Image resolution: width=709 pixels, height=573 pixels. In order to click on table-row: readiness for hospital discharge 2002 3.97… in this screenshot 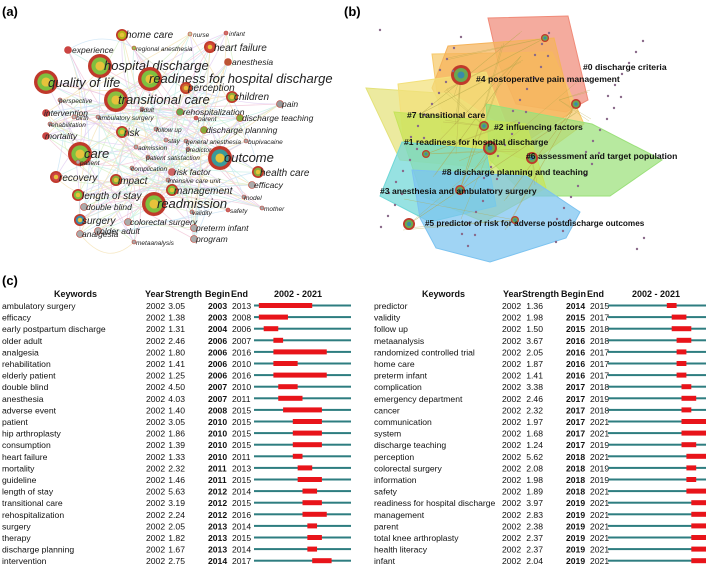, I will do `click(540, 503)`.